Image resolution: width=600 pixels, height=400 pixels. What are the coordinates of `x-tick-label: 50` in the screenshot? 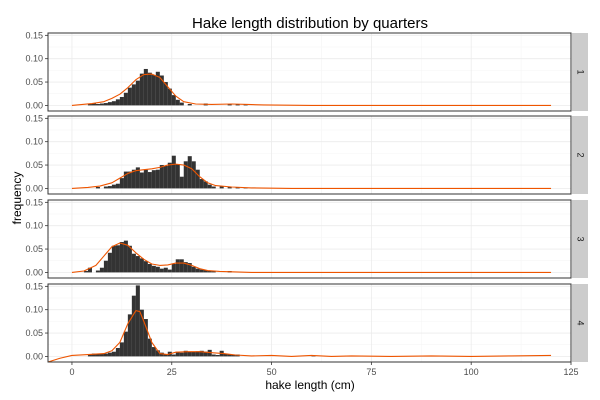 It's located at (272, 372).